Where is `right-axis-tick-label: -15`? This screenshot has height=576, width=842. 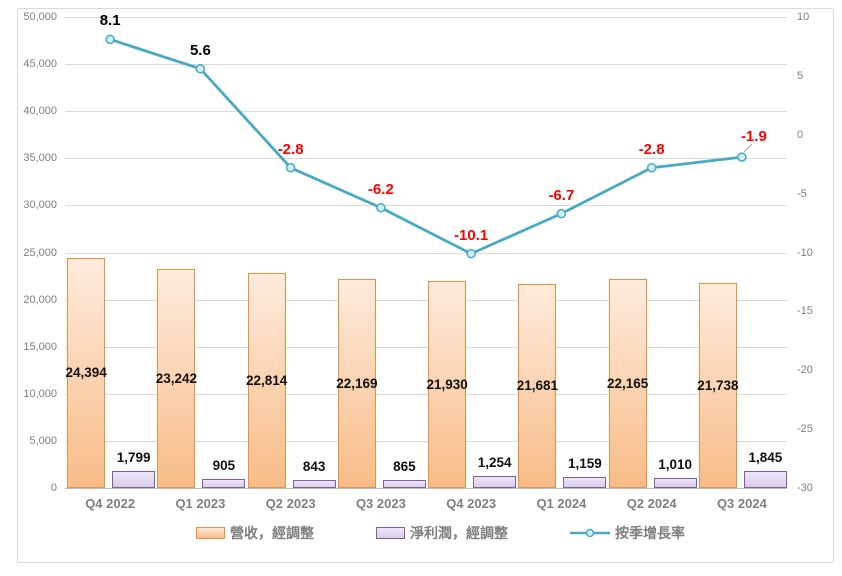 right-axis-tick-label: -15 is located at coordinates (805, 311).